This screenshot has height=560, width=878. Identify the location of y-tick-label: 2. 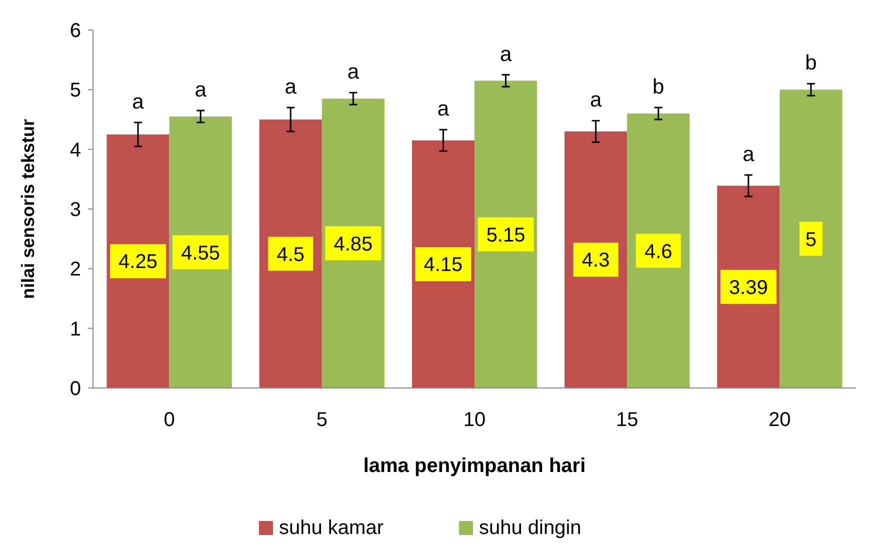
(75, 269).